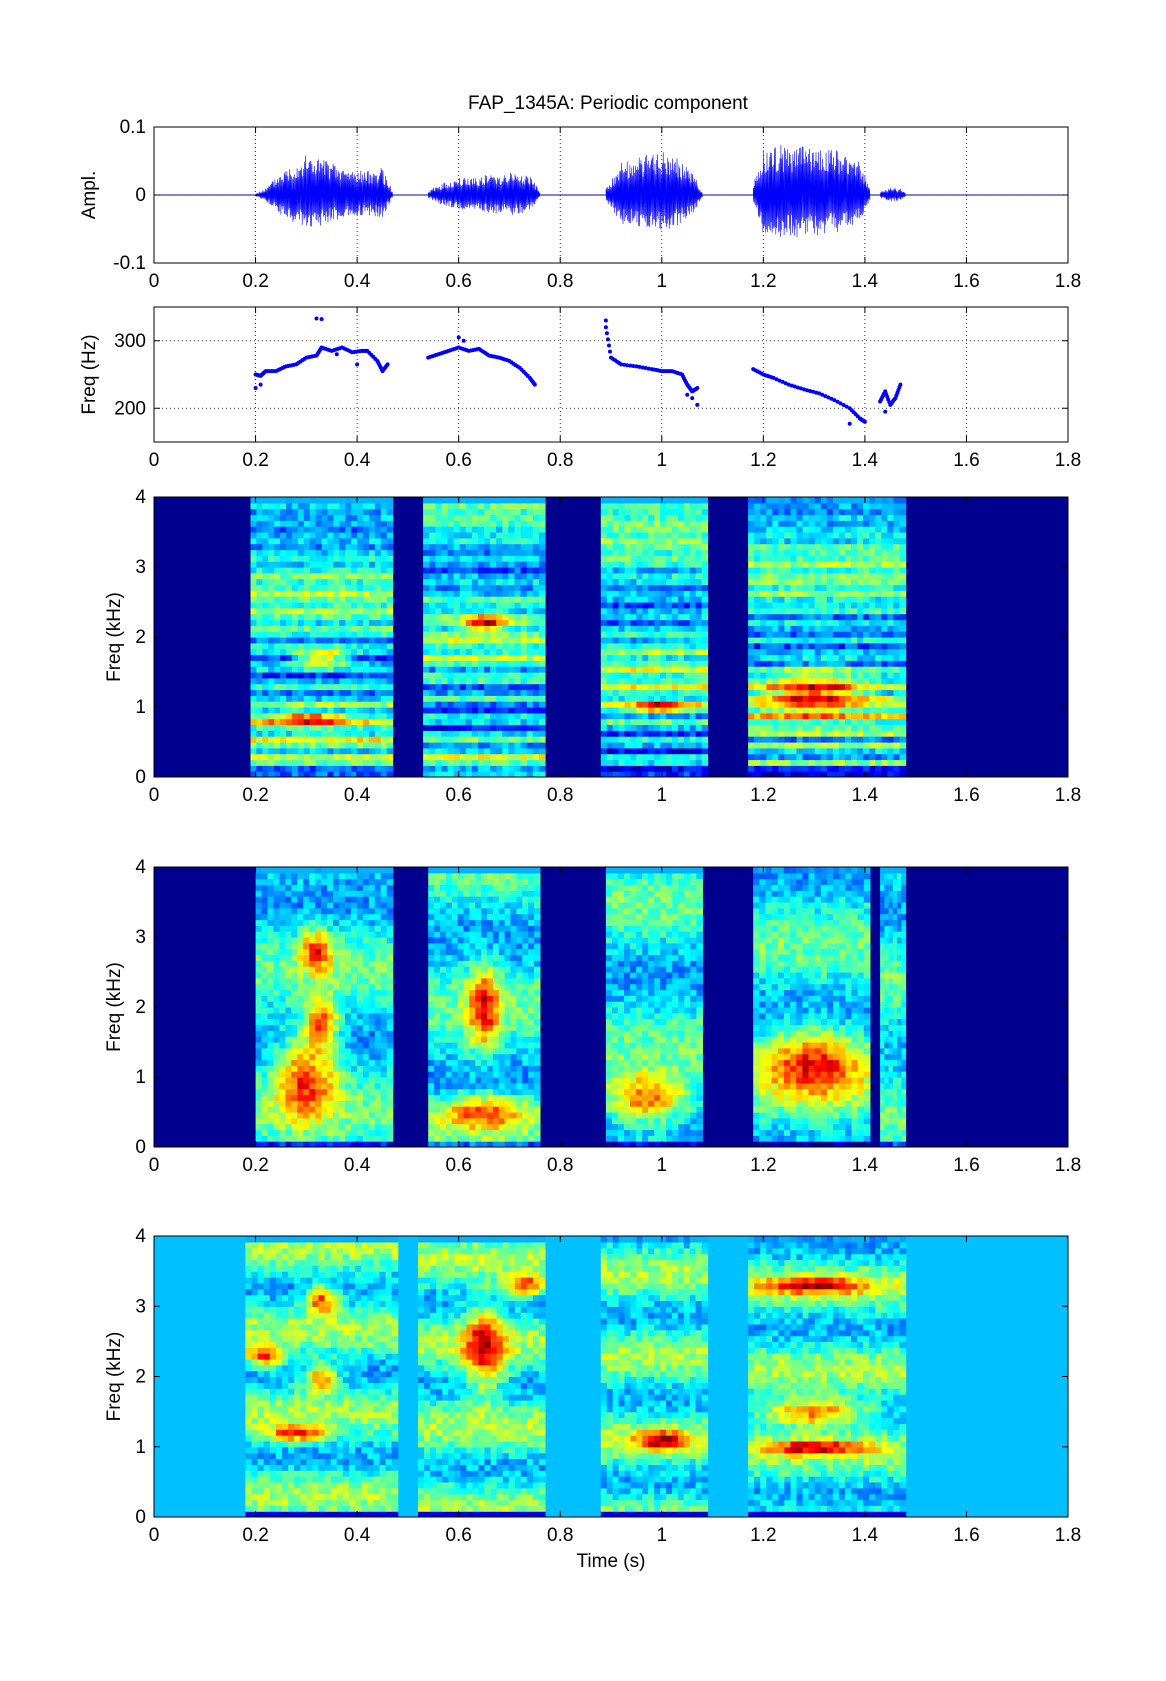  What do you see at coordinates (560, 460) in the screenshot?
I see `x-tick-label: 0.8` at bounding box center [560, 460].